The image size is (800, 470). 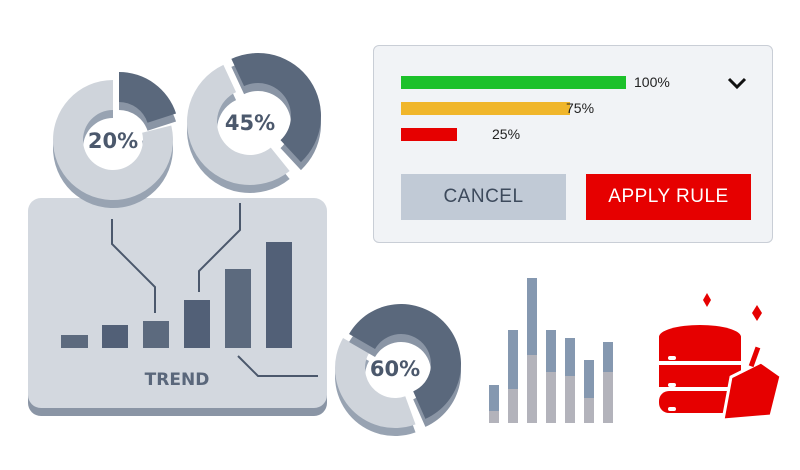 What do you see at coordinates (737, 83) in the screenshot?
I see `chevron-down-icon` at bounding box center [737, 83].